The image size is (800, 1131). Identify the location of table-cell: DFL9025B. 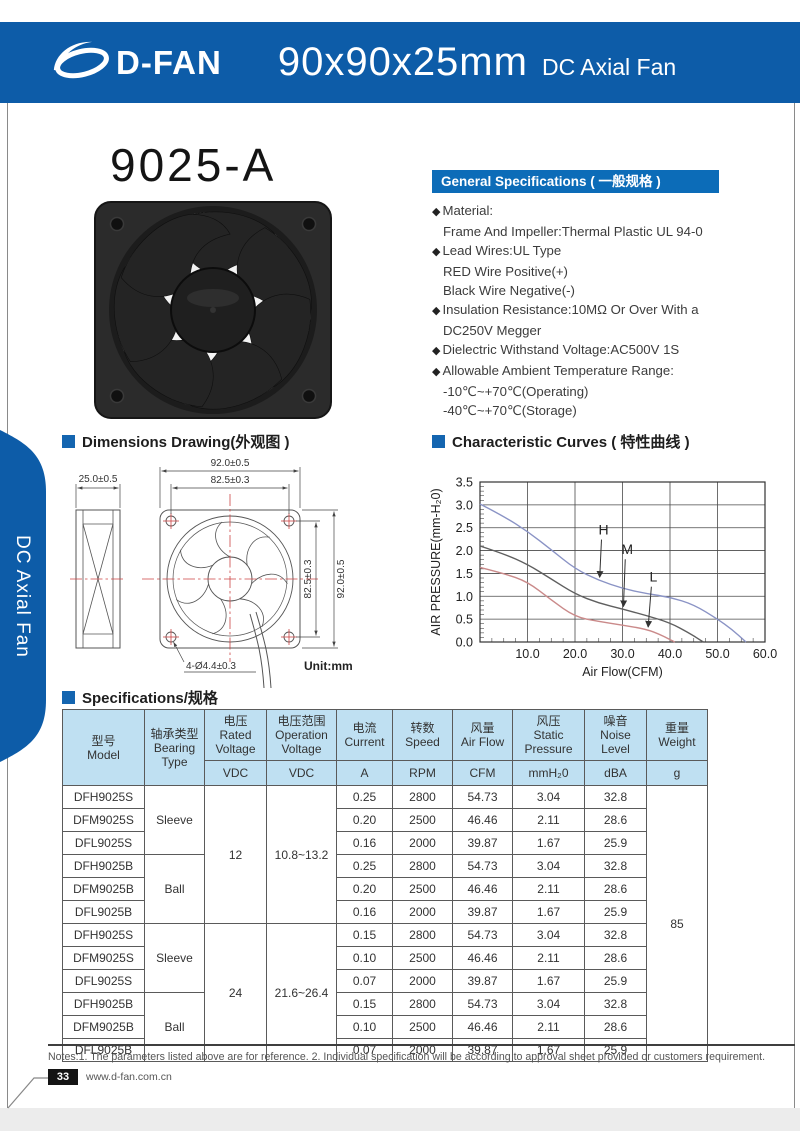
(103, 912).